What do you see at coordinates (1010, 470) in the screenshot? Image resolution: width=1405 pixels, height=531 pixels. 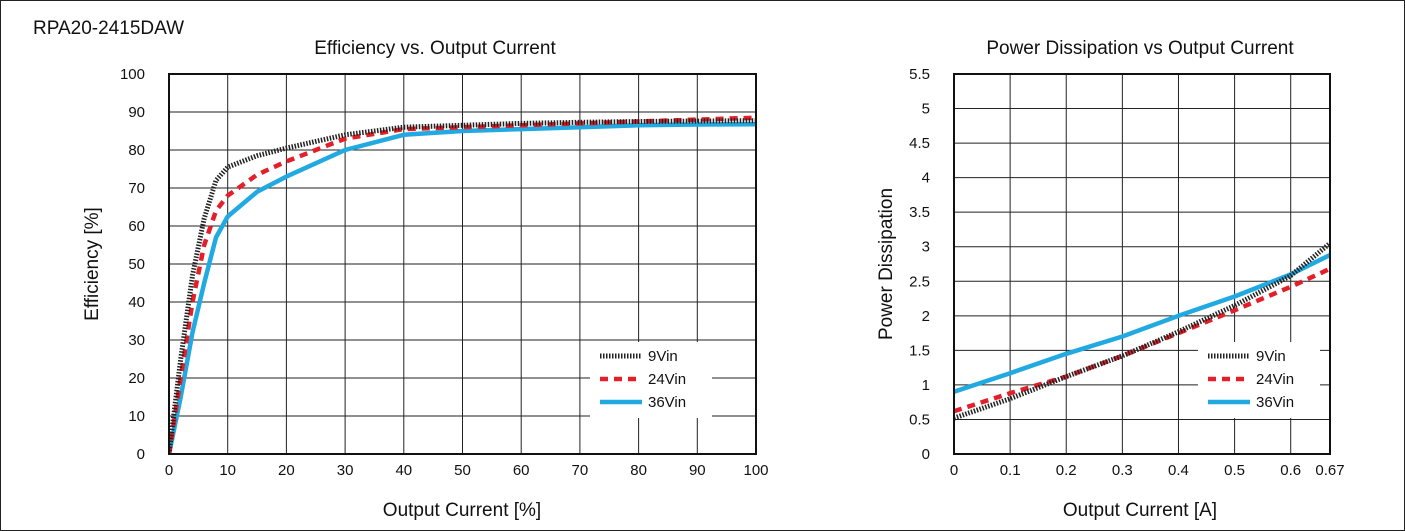 I see `x-tick-label: 0.1` at bounding box center [1010, 470].